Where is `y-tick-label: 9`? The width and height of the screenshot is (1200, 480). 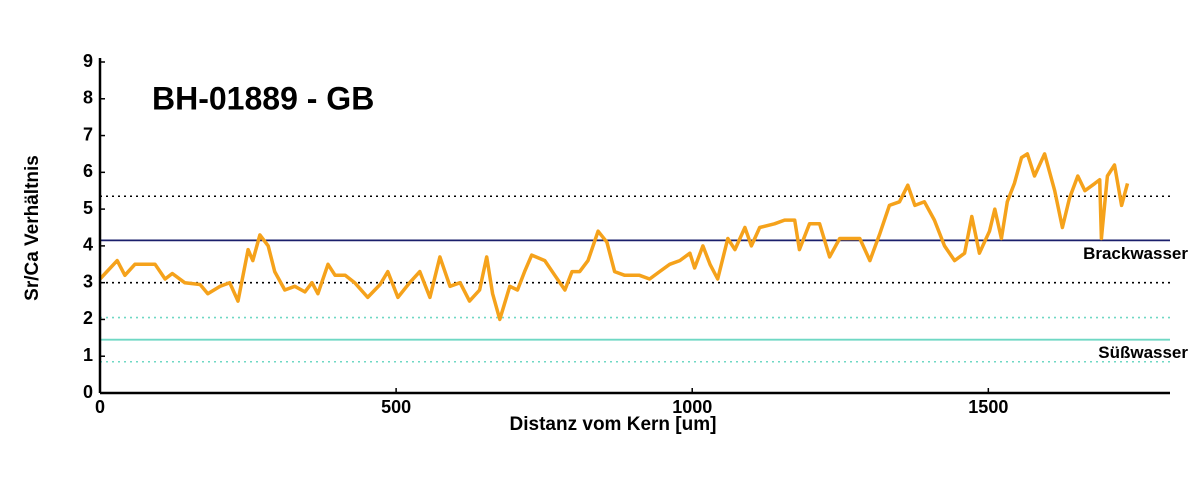 y-tick-label: 9 is located at coordinates (88, 61).